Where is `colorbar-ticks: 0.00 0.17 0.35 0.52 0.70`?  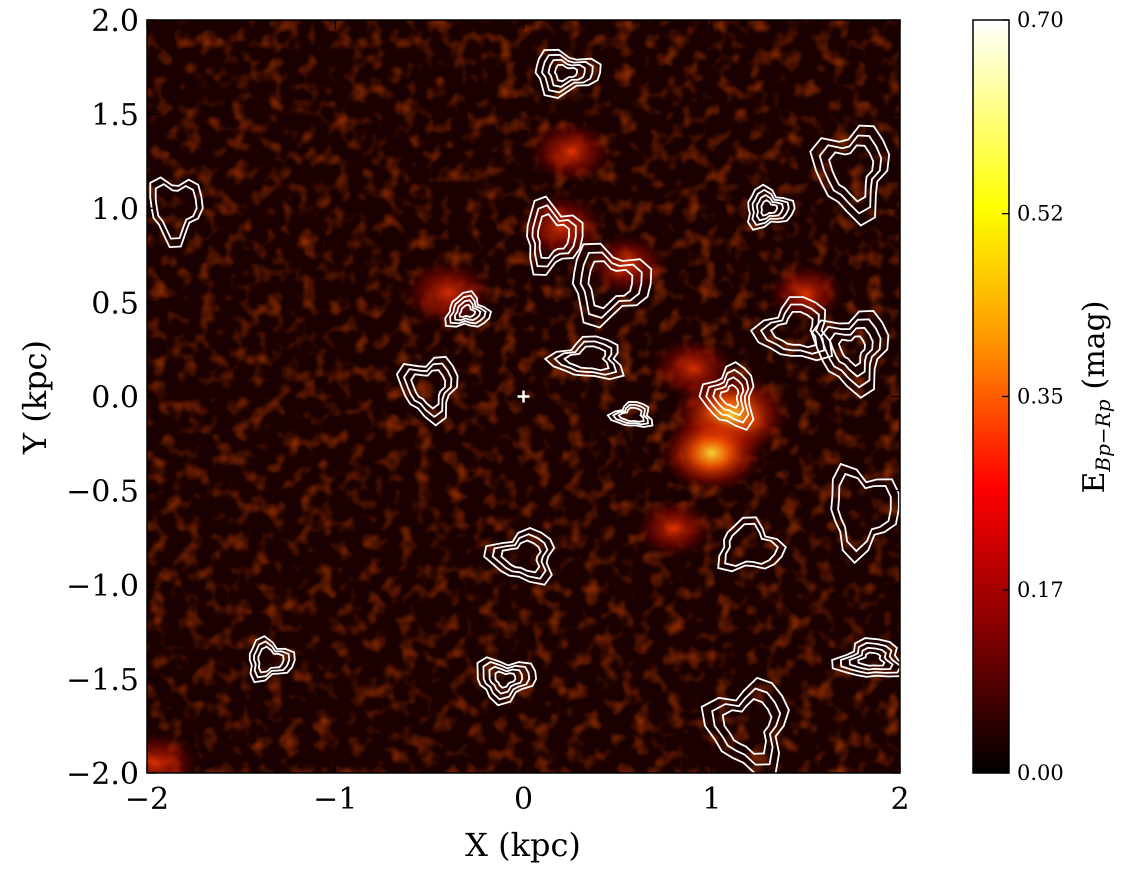
colorbar-ticks: 0.00 0.17 0.35 0.52 0.70 is located at coordinates (1033, 396).